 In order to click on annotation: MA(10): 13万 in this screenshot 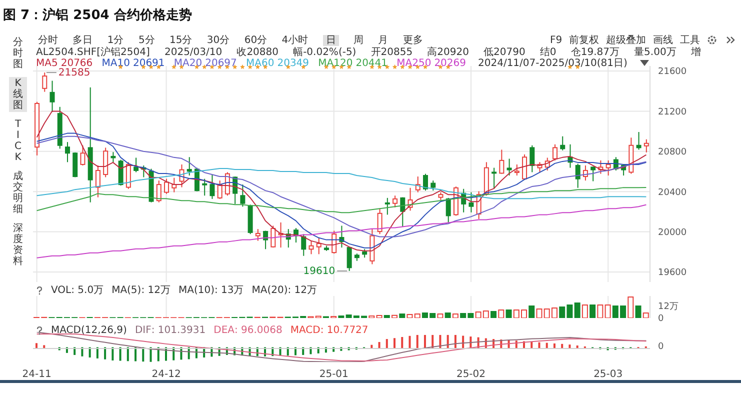, I will do `click(211, 290)`.